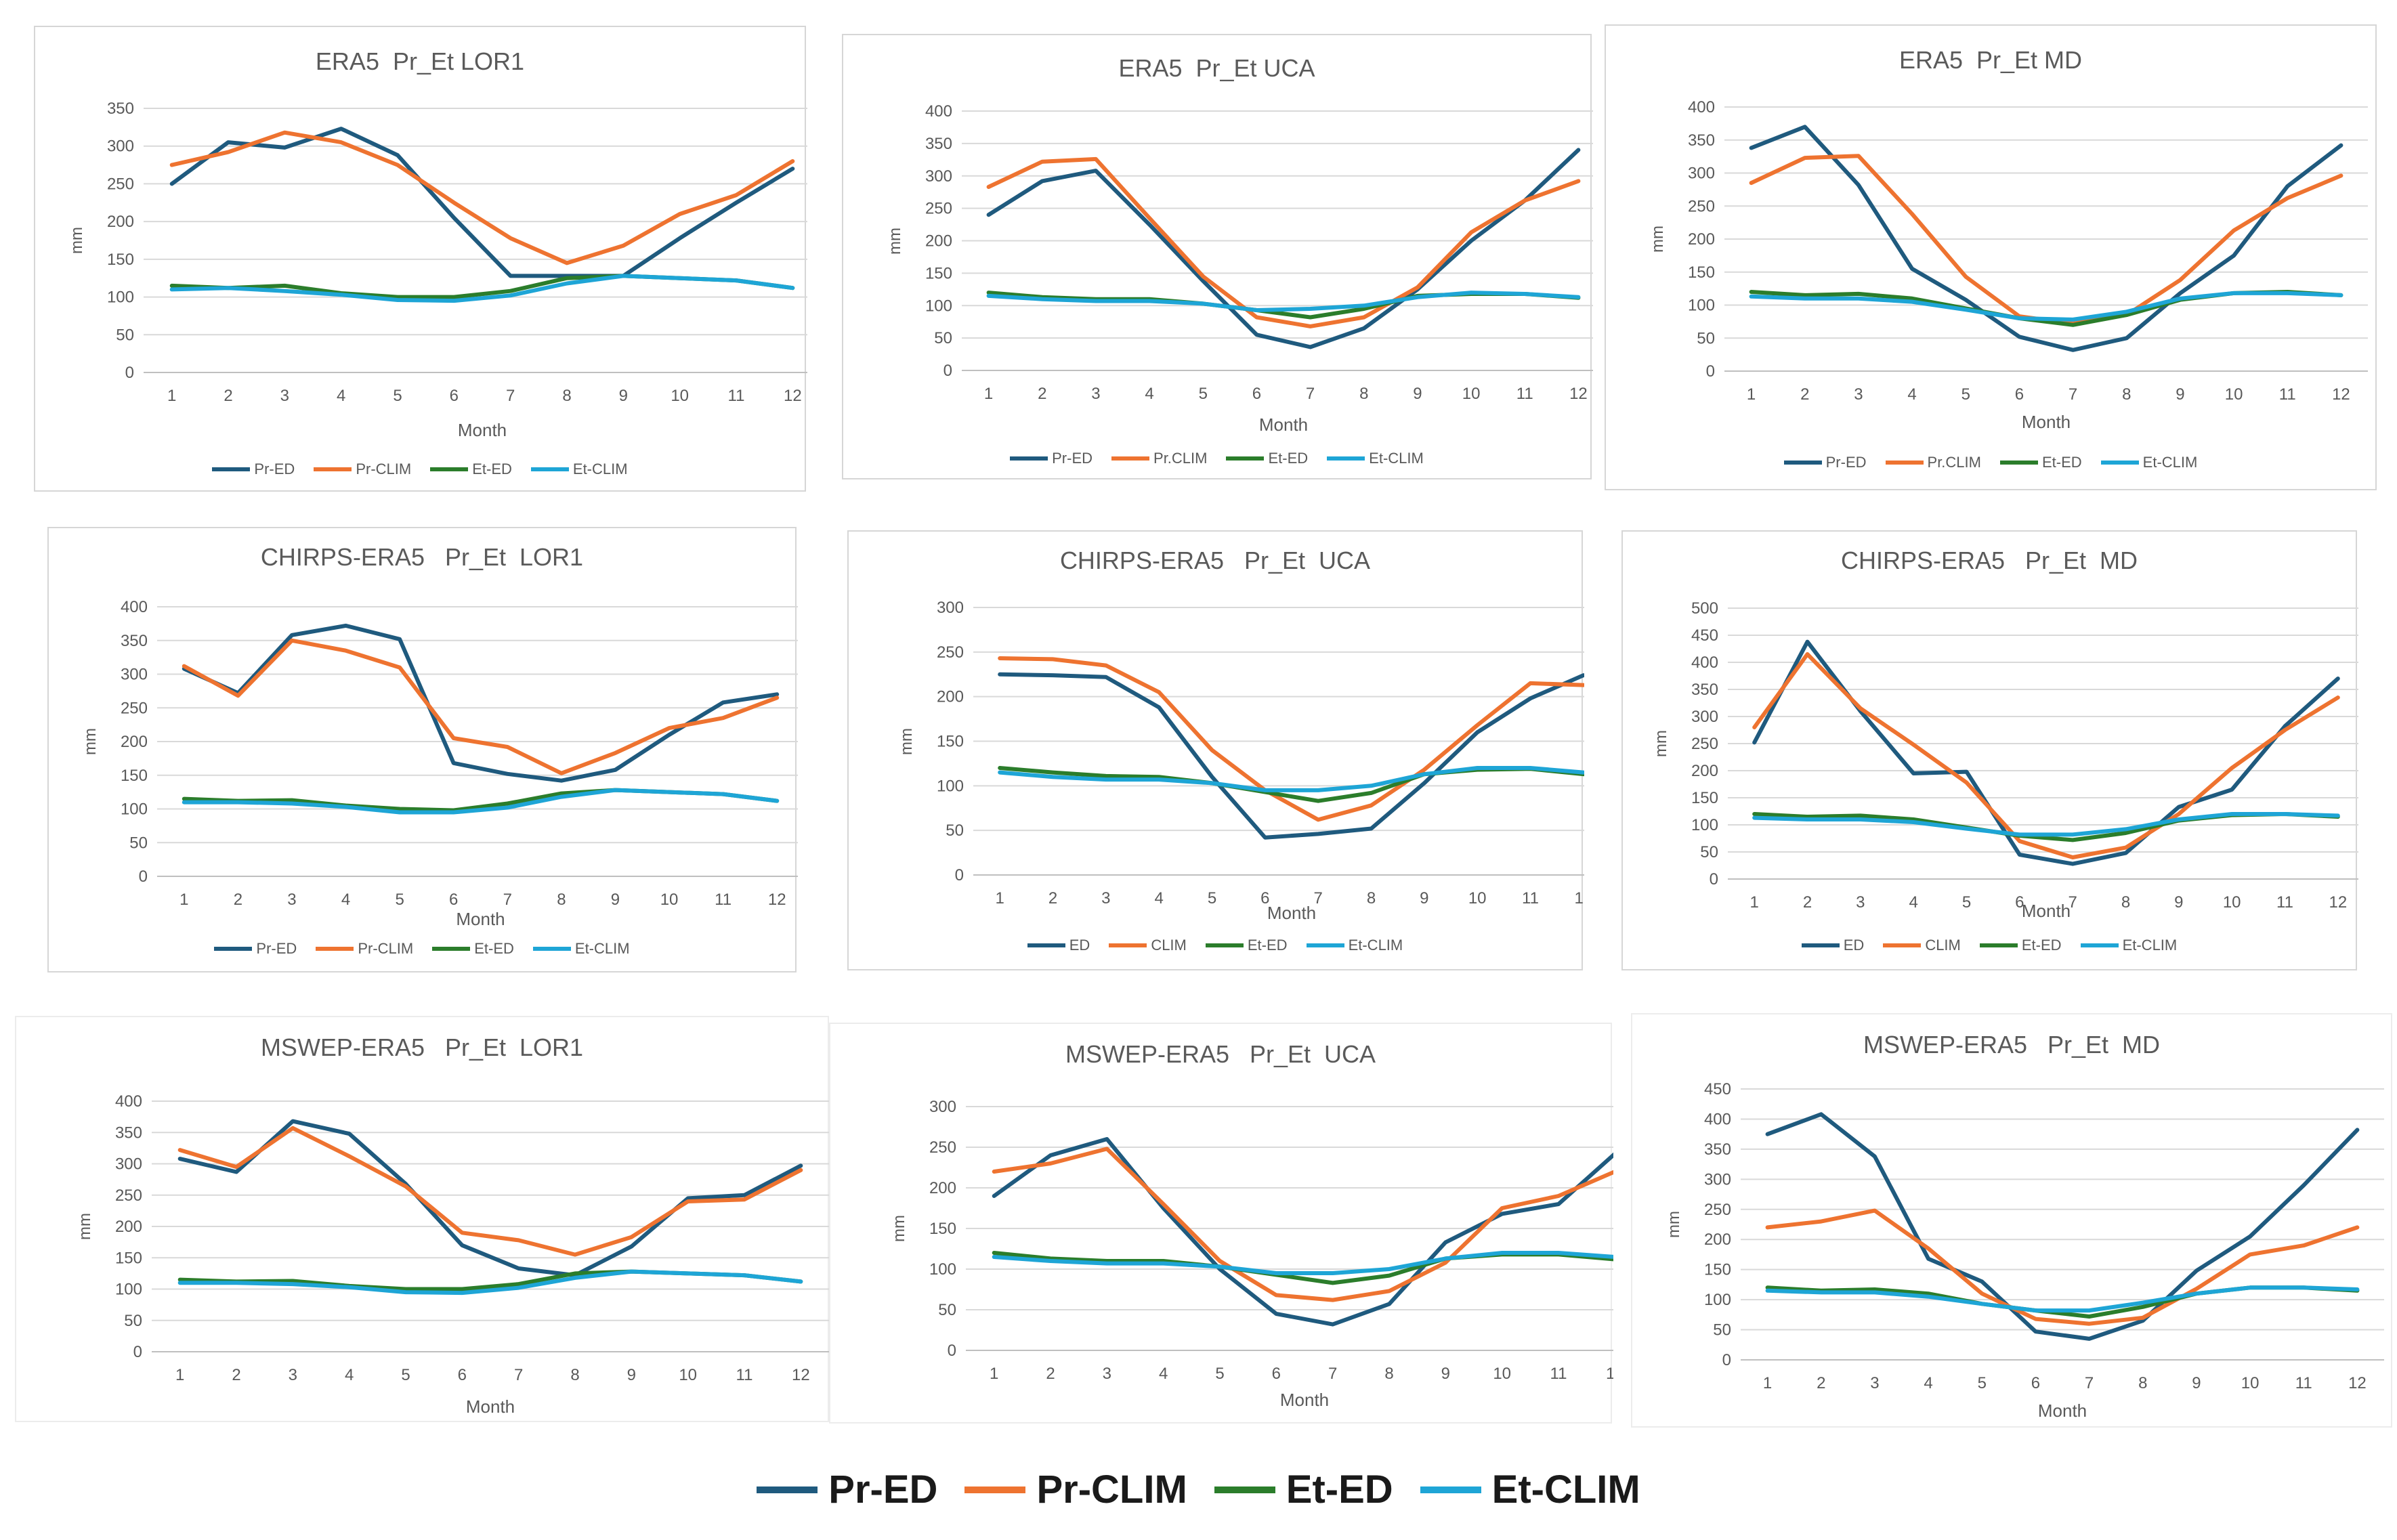 Image resolution: width=2397 pixels, height=1540 pixels. What do you see at coordinates (1989, 946) in the screenshot?
I see `chart-legend: ED CLIM Et-ED Et-CLIM` at bounding box center [1989, 946].